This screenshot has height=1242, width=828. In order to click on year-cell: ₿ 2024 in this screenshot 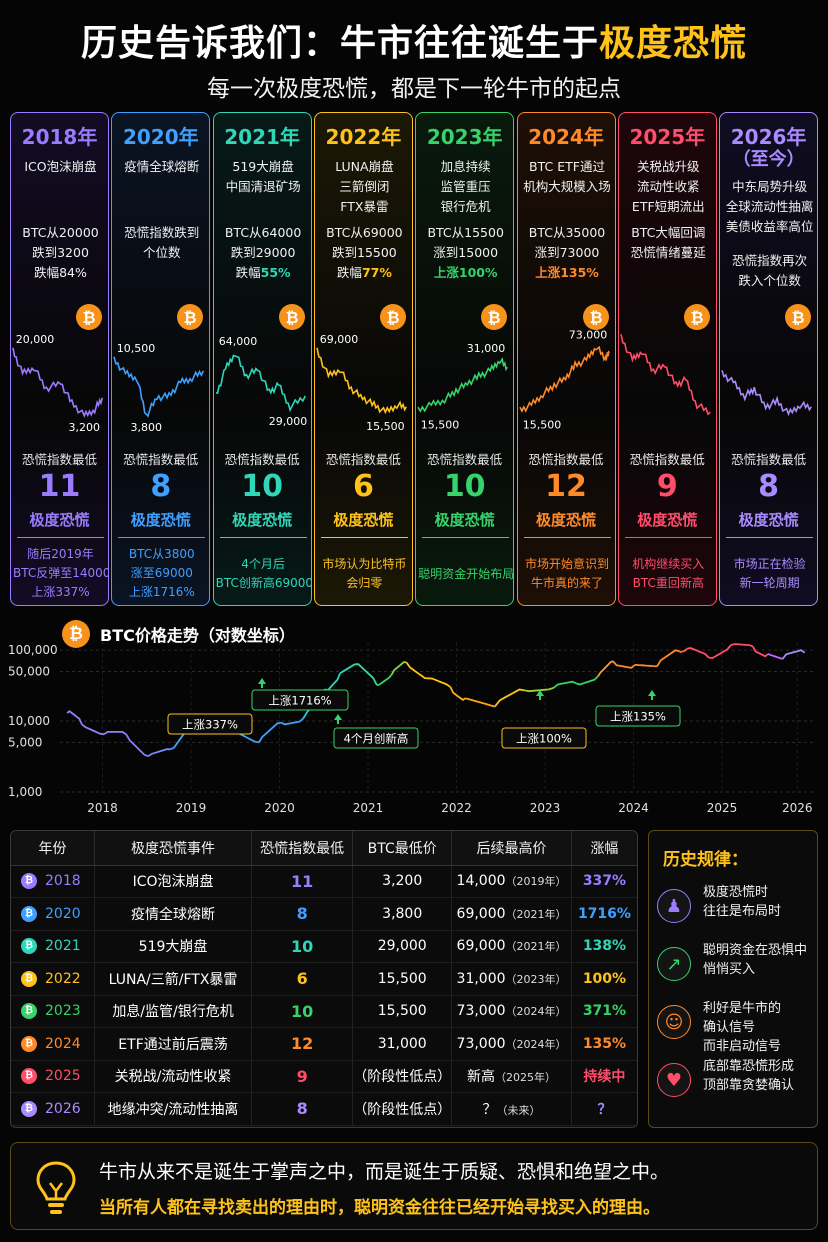, I will do `click(53, 1044)`.